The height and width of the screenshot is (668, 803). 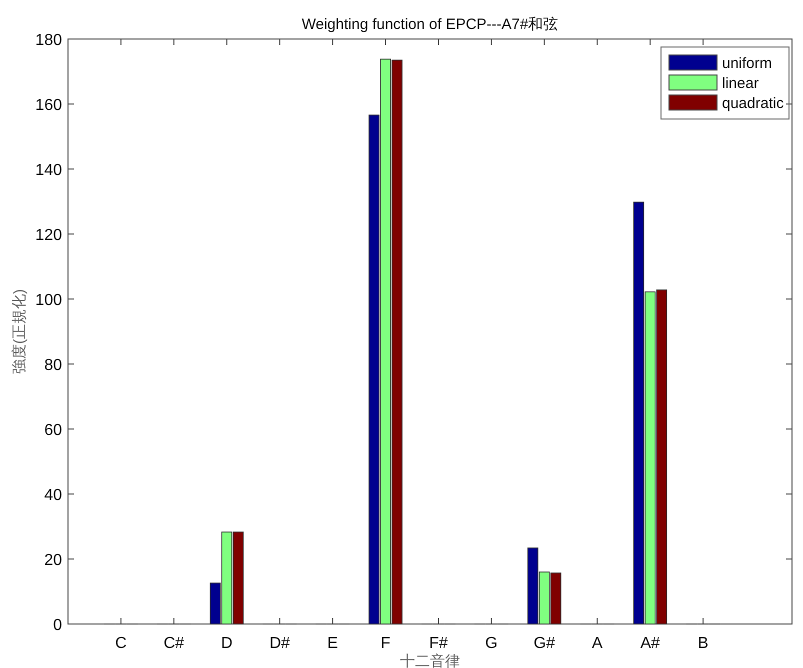 I want to click on x-tick-label: A, so click(x=597, y=643).